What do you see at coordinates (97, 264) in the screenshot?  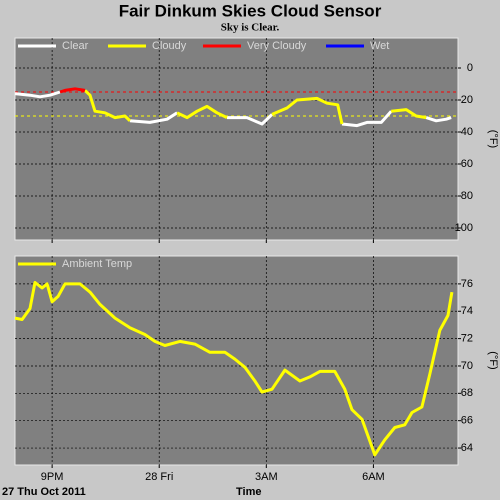 I see `legend-label: Ambient Temp` at bounding box center [97, 264].